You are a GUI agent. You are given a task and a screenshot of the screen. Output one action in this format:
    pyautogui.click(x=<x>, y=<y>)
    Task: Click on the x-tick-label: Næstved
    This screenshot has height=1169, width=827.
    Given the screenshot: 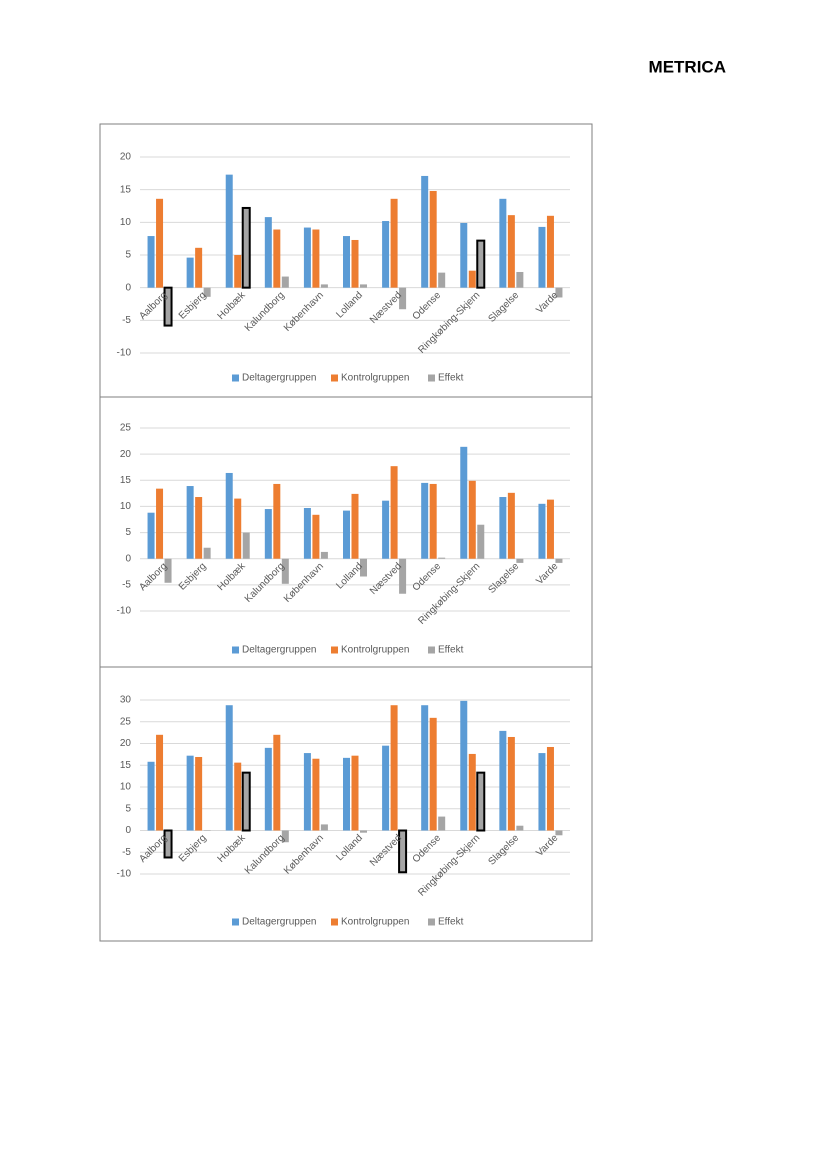 What is the action you would take?
    pyautogui.click(x=386, y=579)
    